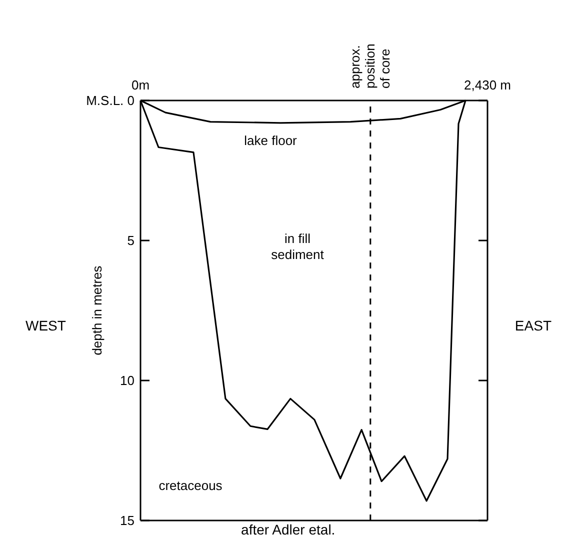 The height and width of the screenshot is (541, 576). Describe the element at coordinates (46, 326) in the screenshot. I see `text: WEST` at that location.